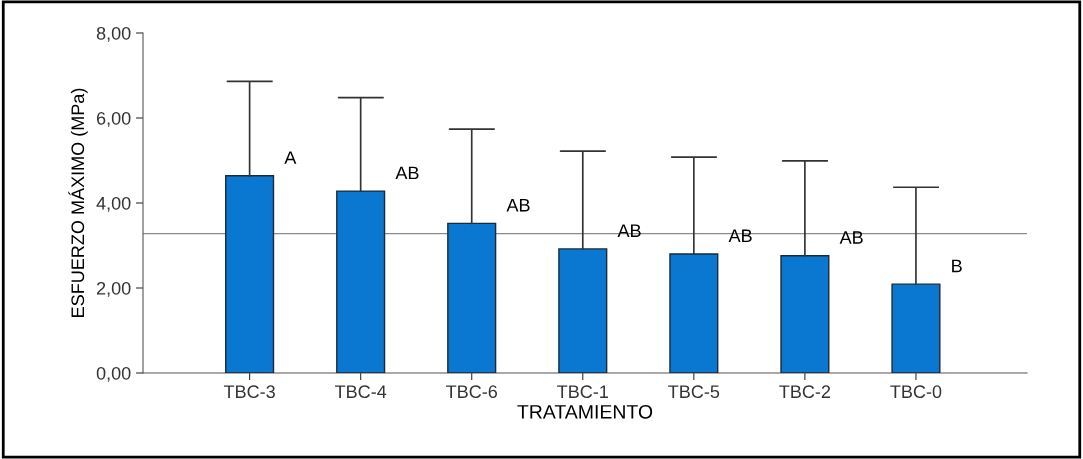 The image size is (1083, 459). Describe the element at coordinates (113, 289) in the screenshot. I see `y-tick-label: 2,00` at that location.